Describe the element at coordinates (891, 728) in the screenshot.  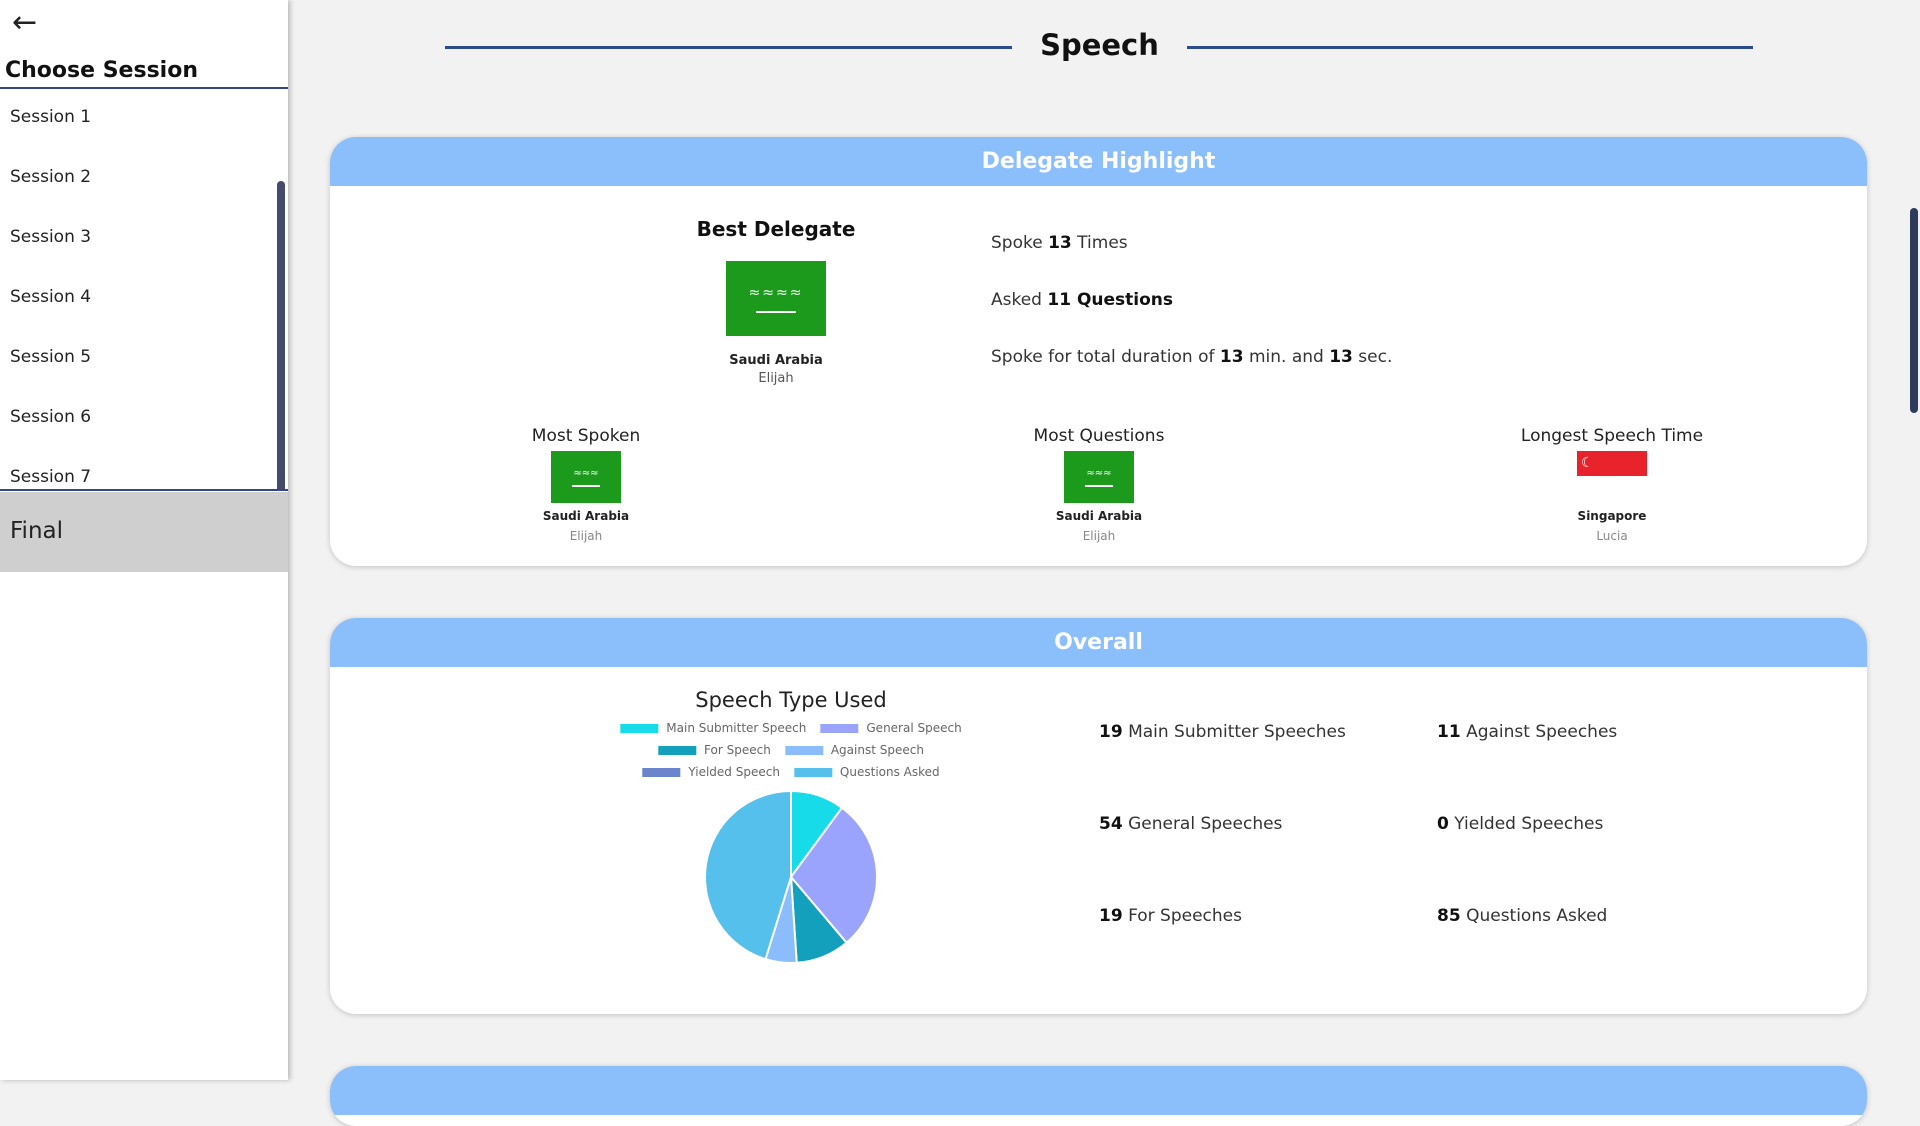
I see `legend-item: General Speech` at that location.